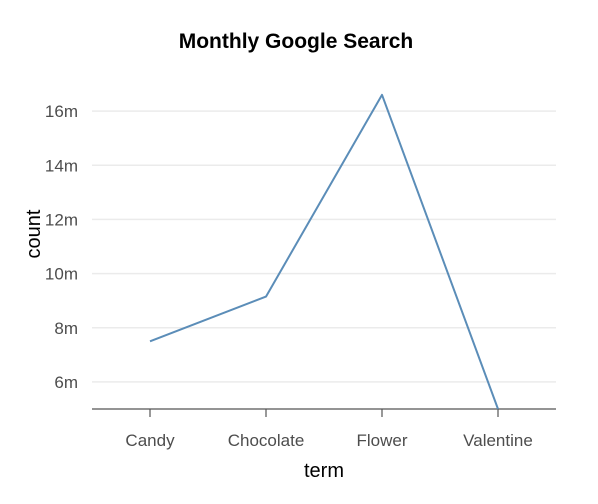 This screenshot has width=598, height=504. Describe the element at coordinates (61, 219) in the screenshot. I see `y-tick-label: 12m` at that location.